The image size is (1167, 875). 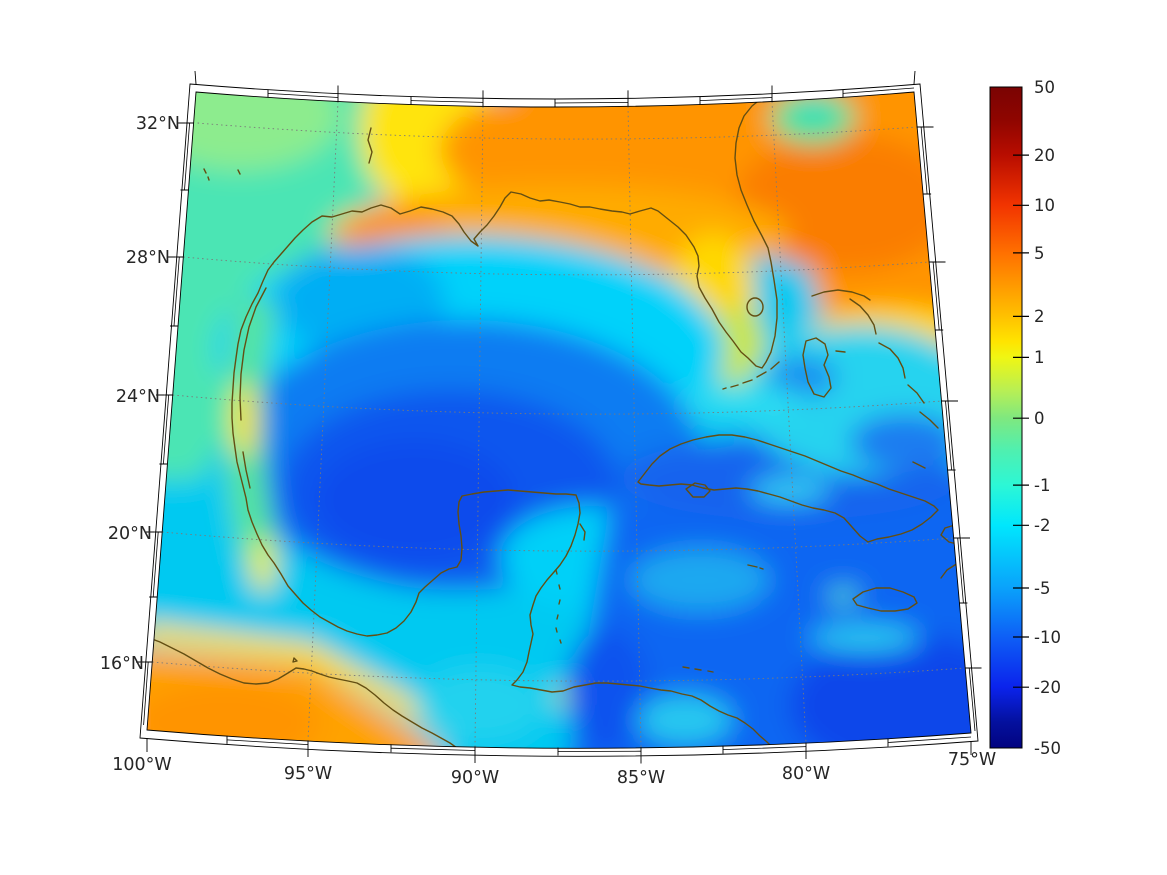 What do you see at coordinates (556, 266) in the screenshot?
I see `parallel-28n` at bounding box center [556, 266].